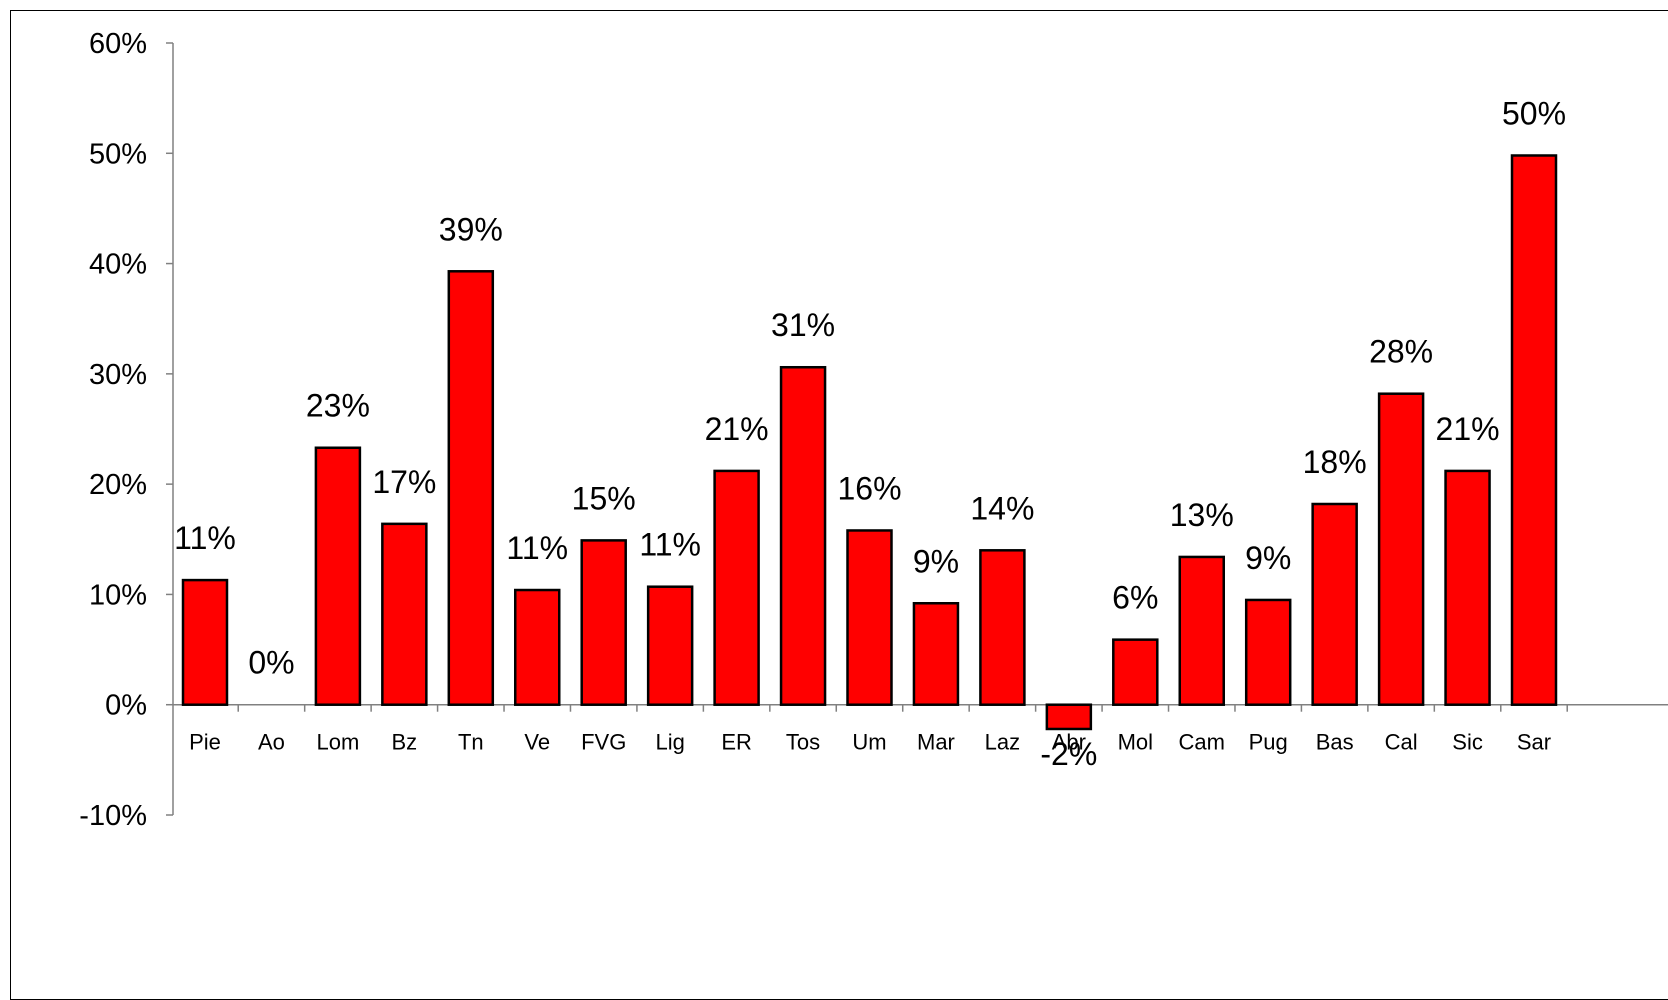 The image size is (1668, 1000). What do you see at coordinates (603, 622) in the screenshot?
I see `bar-fvg` at bounding box center [603, 622].